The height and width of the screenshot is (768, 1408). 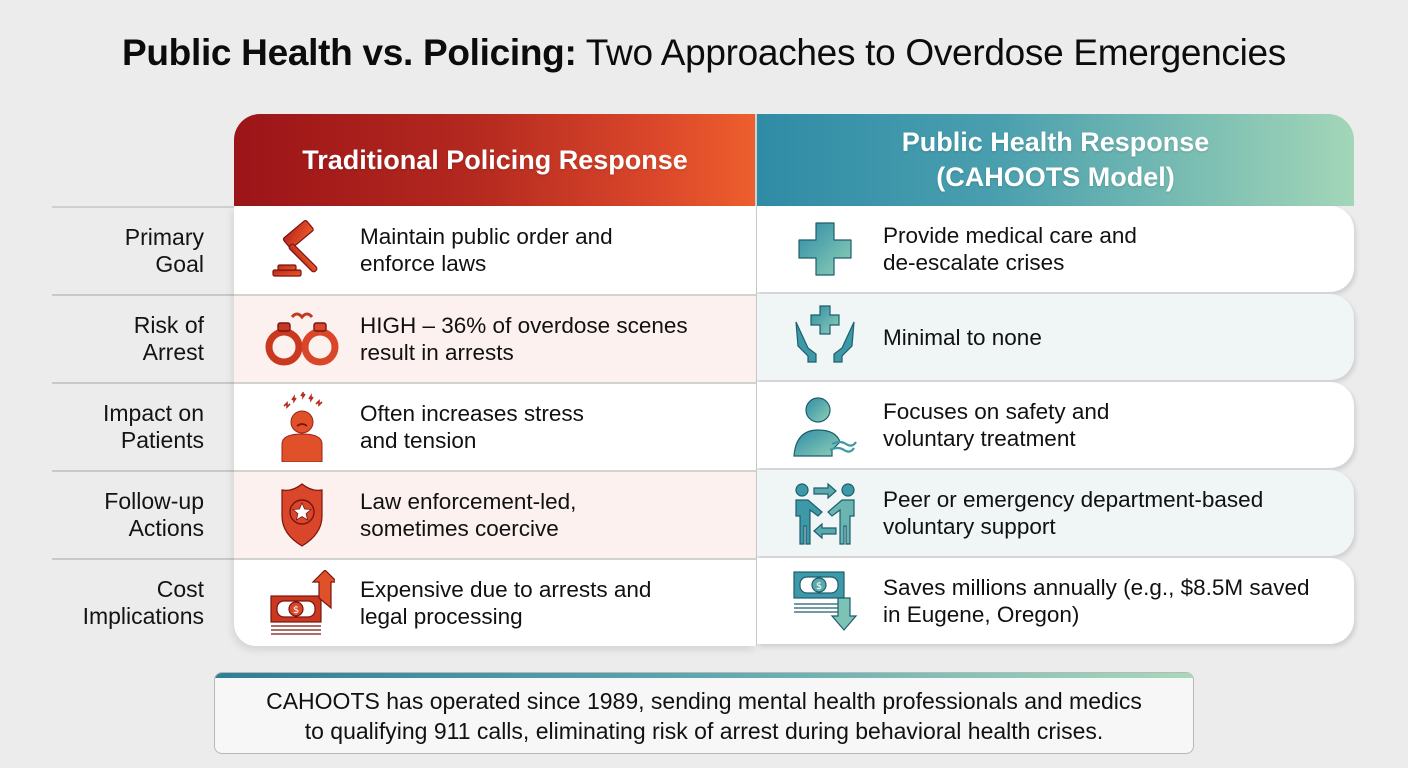 I want to click on cell-line: in Eugene, Oregon), so click(x=981, y=614).